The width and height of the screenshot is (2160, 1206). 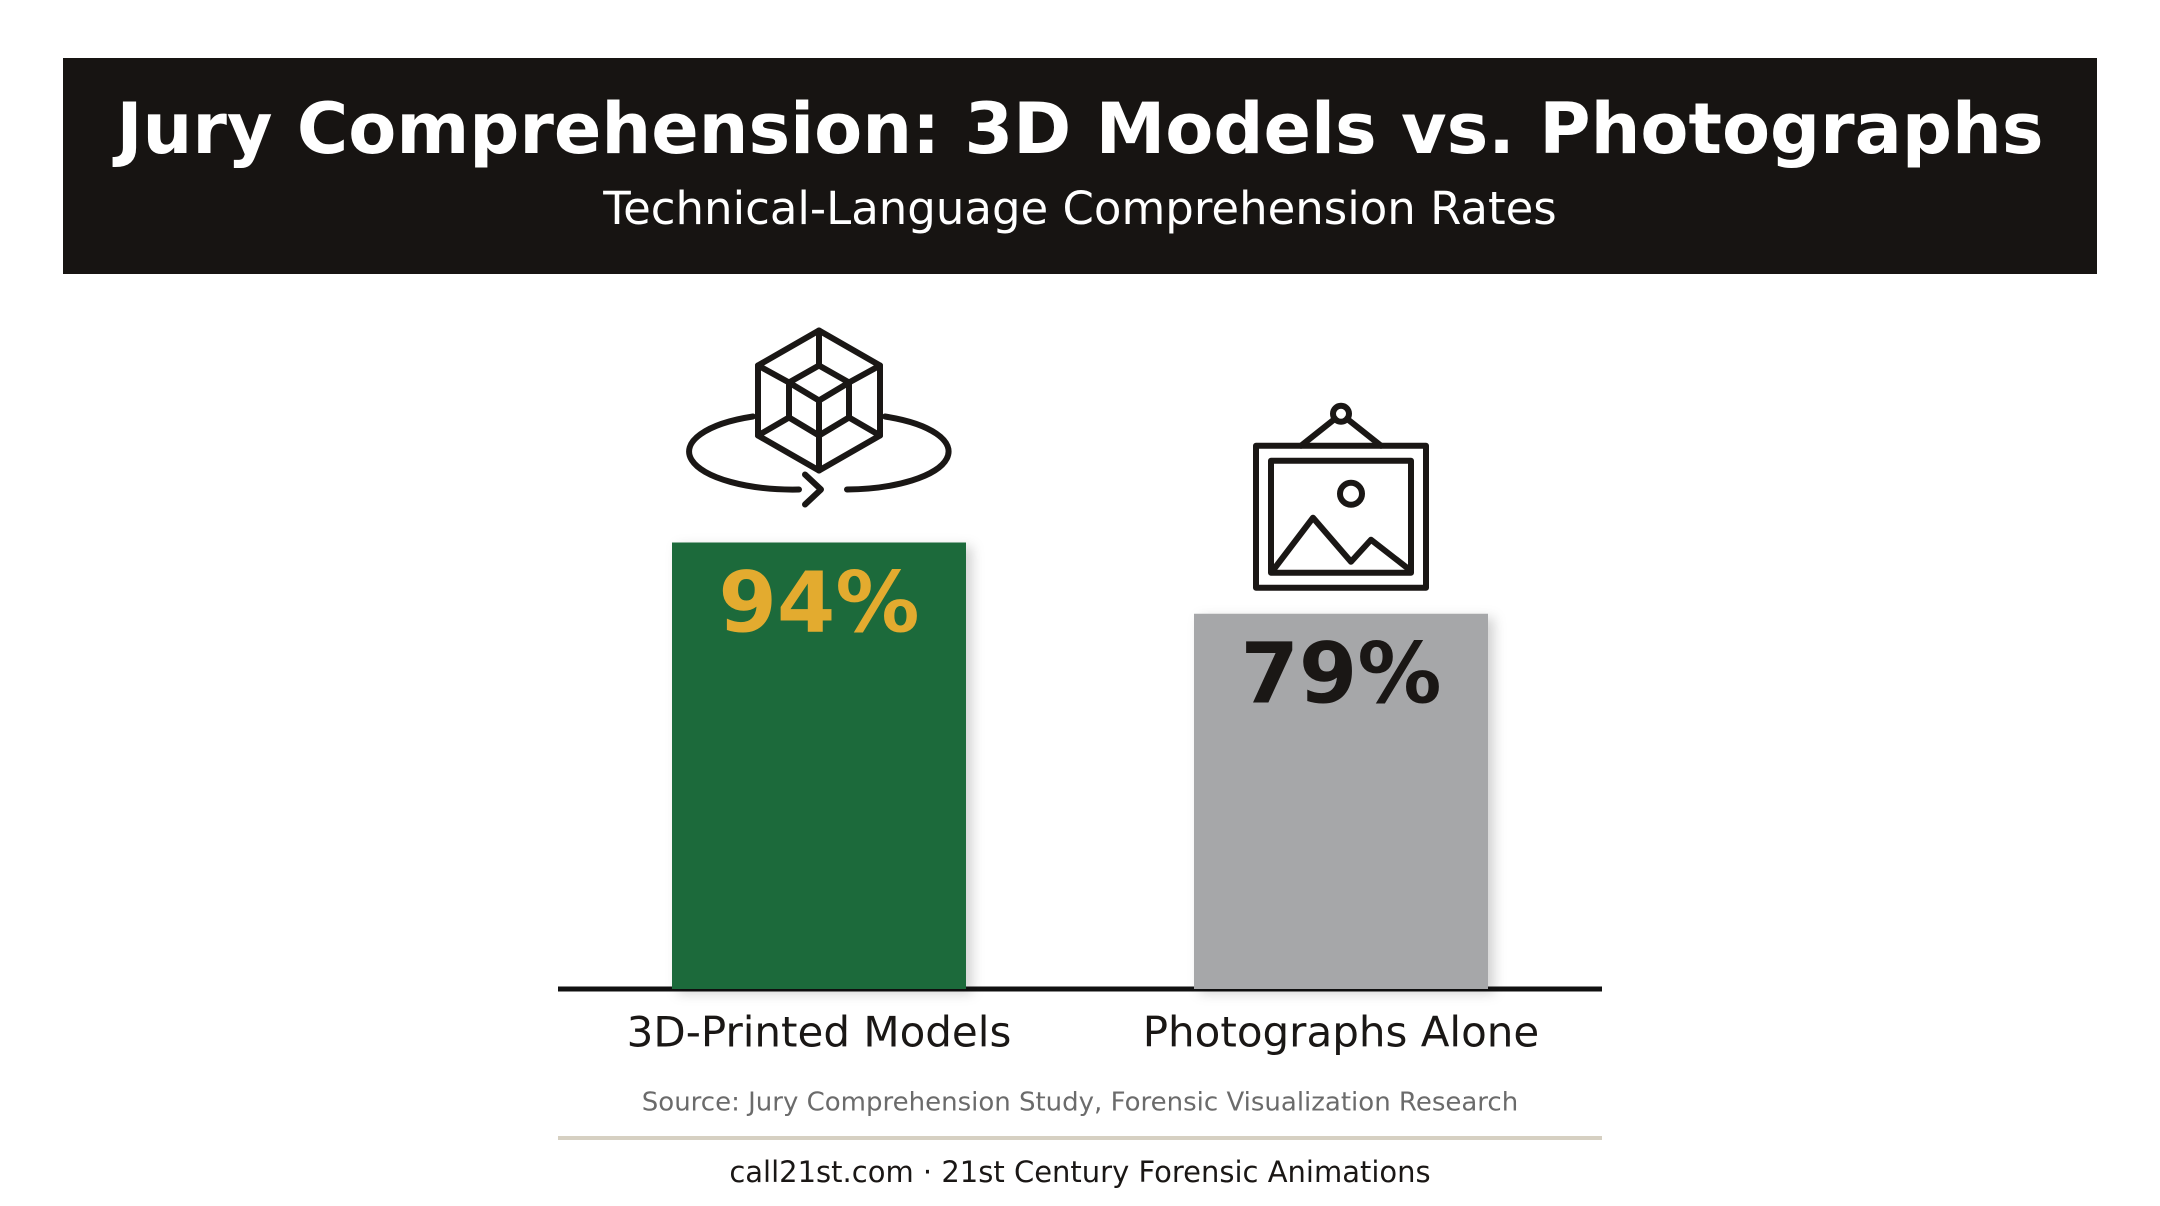 What do you see at coordinates (1341, 496) in the screenshot?
I see `picture-icon` at bounding box center [1341, 496].